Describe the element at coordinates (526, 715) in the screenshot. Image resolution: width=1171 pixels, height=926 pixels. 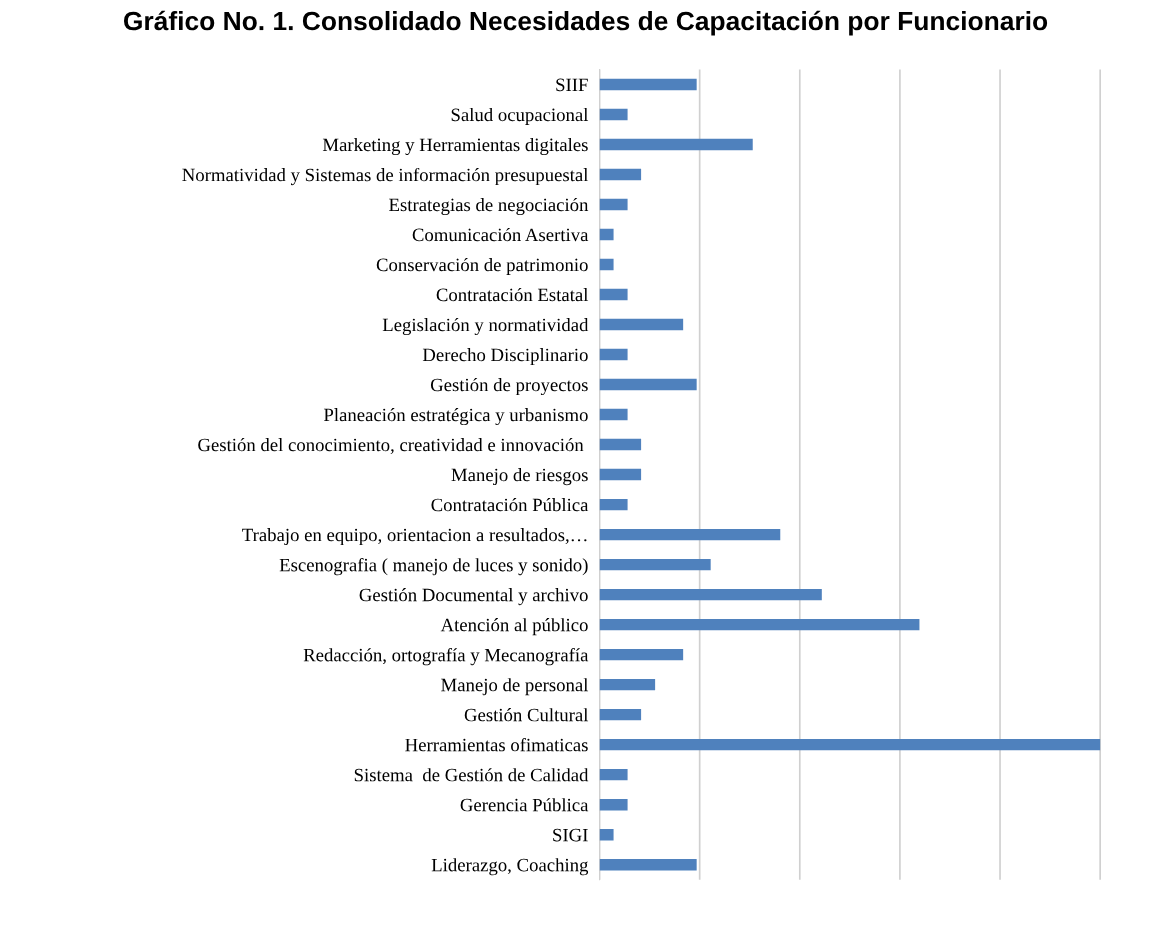
I see `y-tick-label: Gestión Cultural` at that location.